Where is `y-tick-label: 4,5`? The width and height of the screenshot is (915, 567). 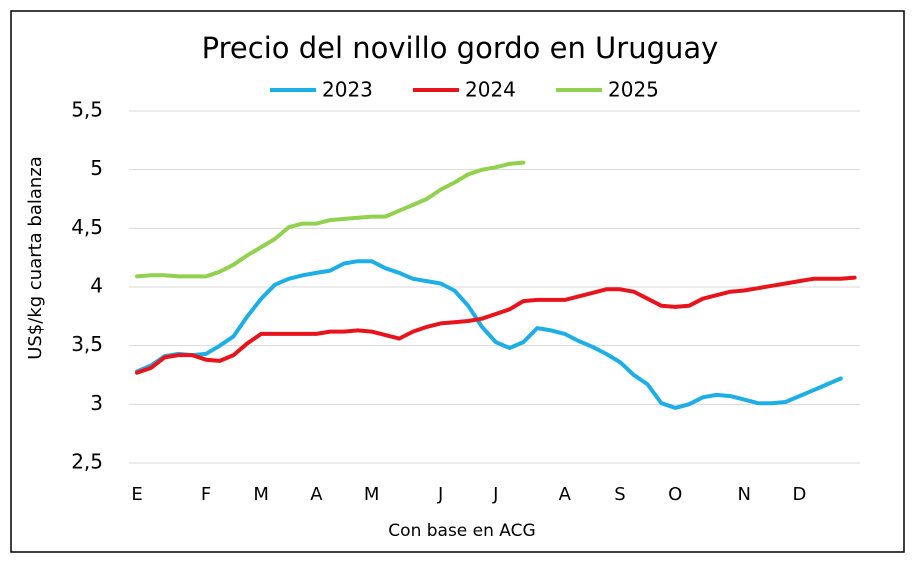 y-tick-label: 4,5 is located at coordinates (87, 227).